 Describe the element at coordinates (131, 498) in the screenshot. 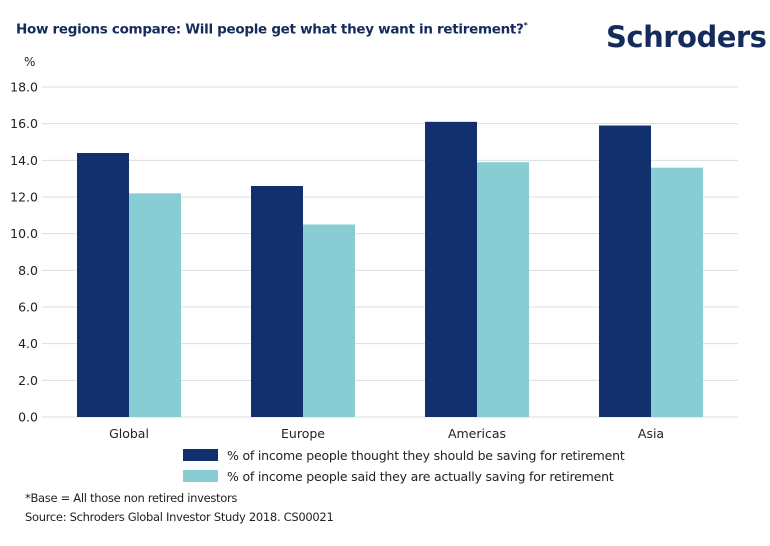

I see `footnote-base: *Base = All those non retired investors` at that location.